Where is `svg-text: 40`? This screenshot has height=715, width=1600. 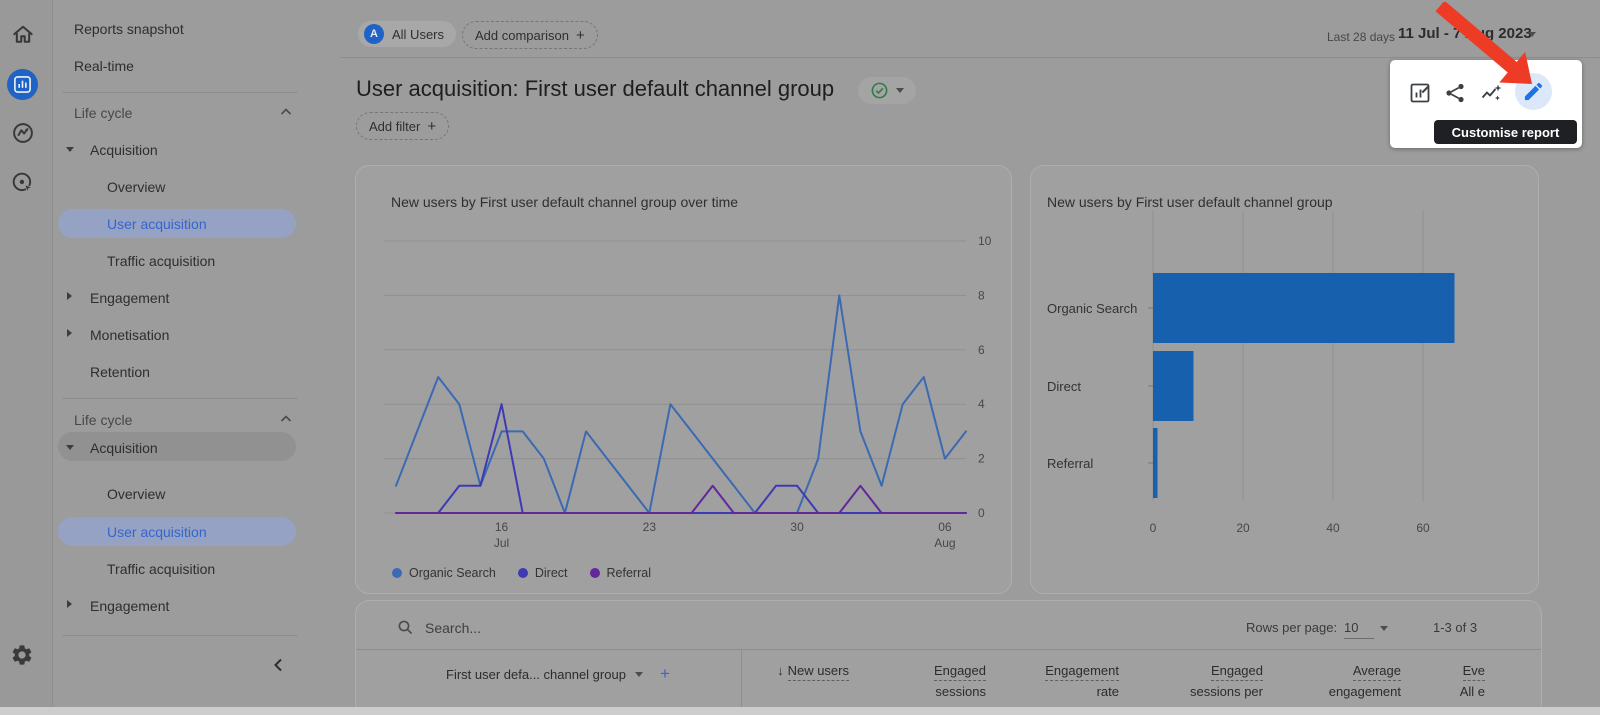
svg-text: 40 is located at coordinates (1333, 528).